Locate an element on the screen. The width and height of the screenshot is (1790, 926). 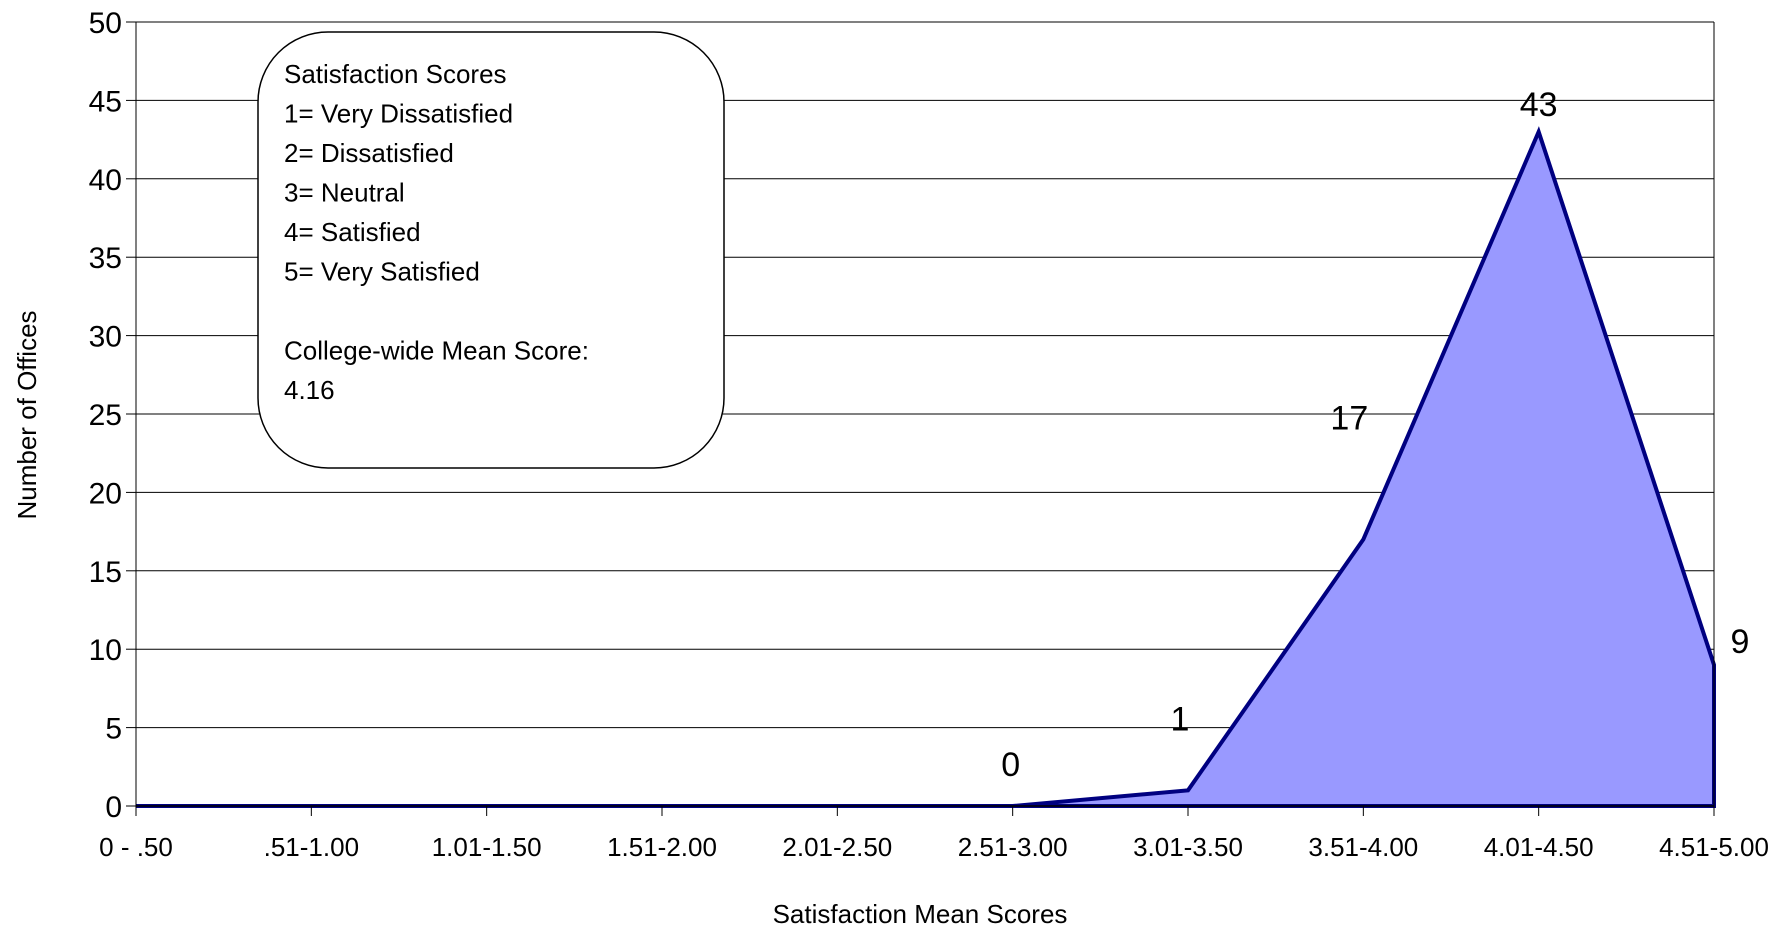
annotation-line: 4= Satisfied is located at coordinates (352, 232).